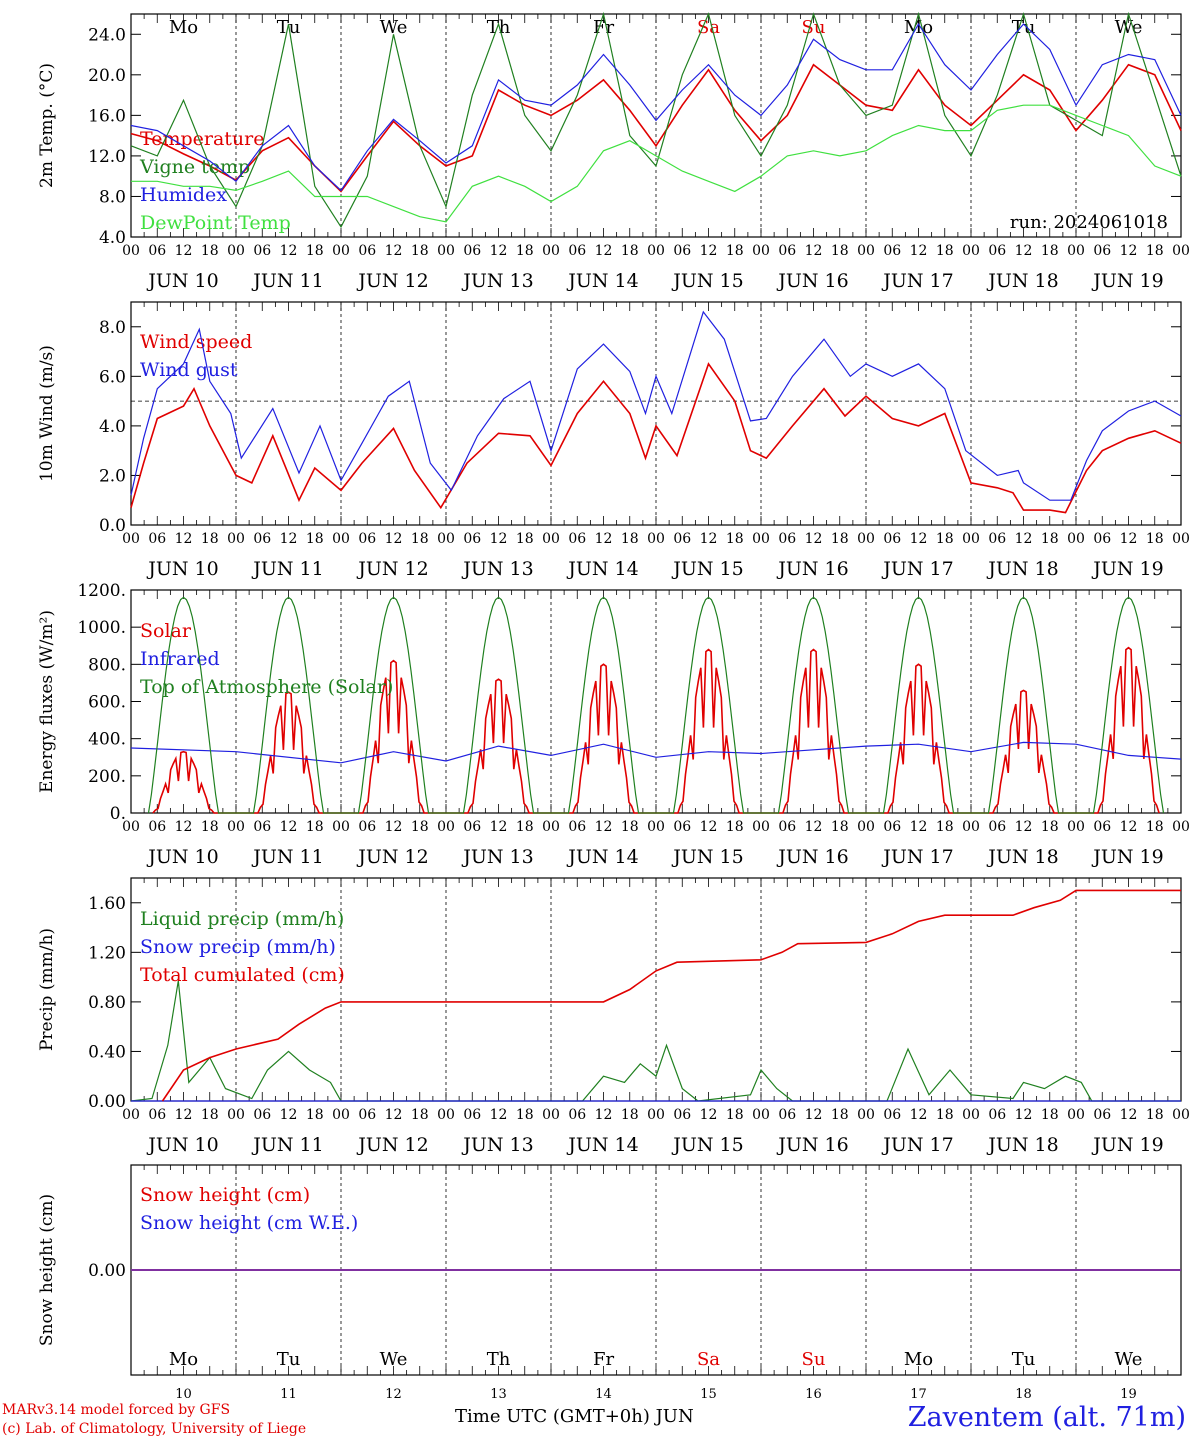  Describe the element at coordinates (107, 1271) in the screenshot. I see `y-tick-label: 0.00` at that location.